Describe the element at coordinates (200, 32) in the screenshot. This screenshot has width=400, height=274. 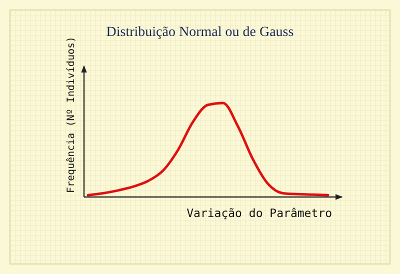
I see `chart-title: Distribuição Normal ou de Gauss` at that location.